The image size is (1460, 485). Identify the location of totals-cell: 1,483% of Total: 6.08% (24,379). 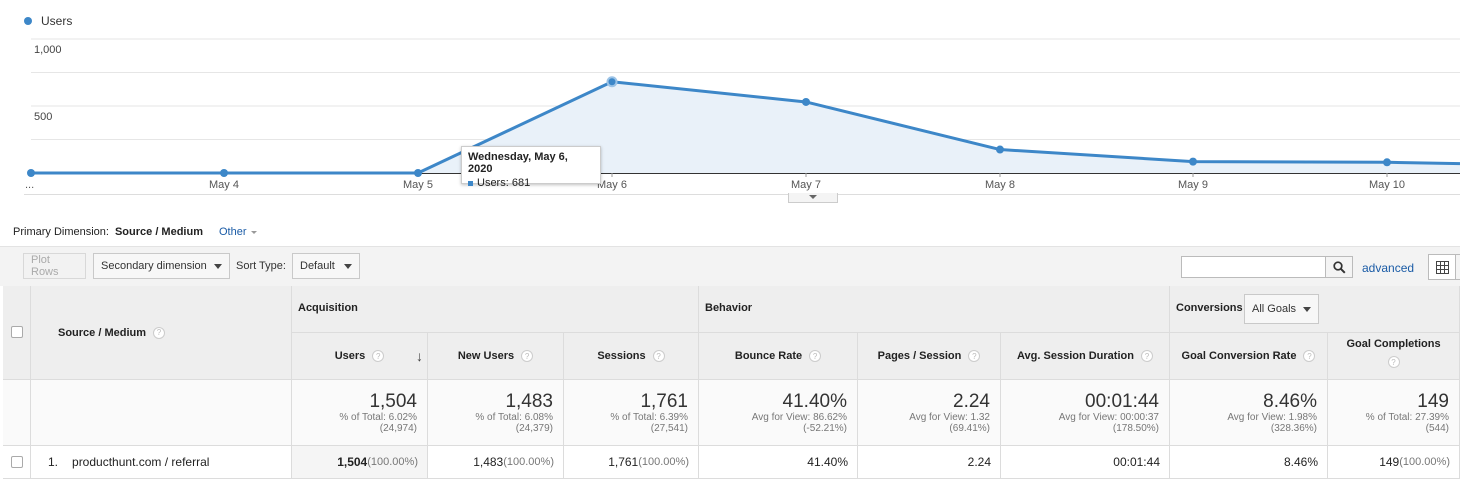
(496, 413).